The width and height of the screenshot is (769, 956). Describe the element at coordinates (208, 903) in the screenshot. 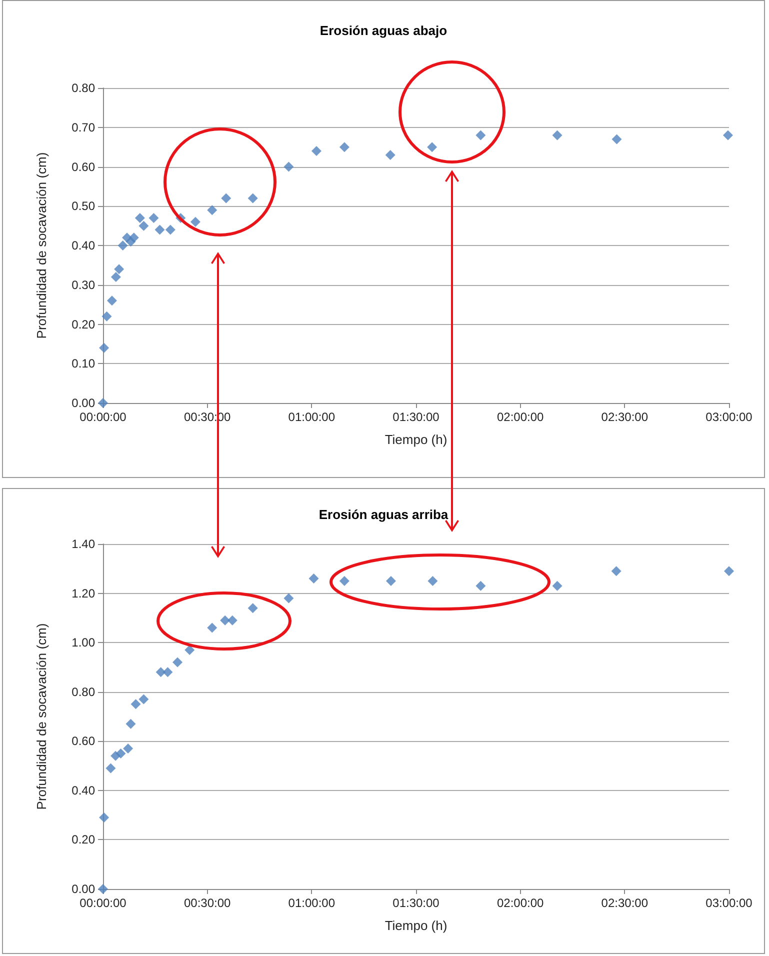

I see `x-tick-label: 00:30:00` at that location.